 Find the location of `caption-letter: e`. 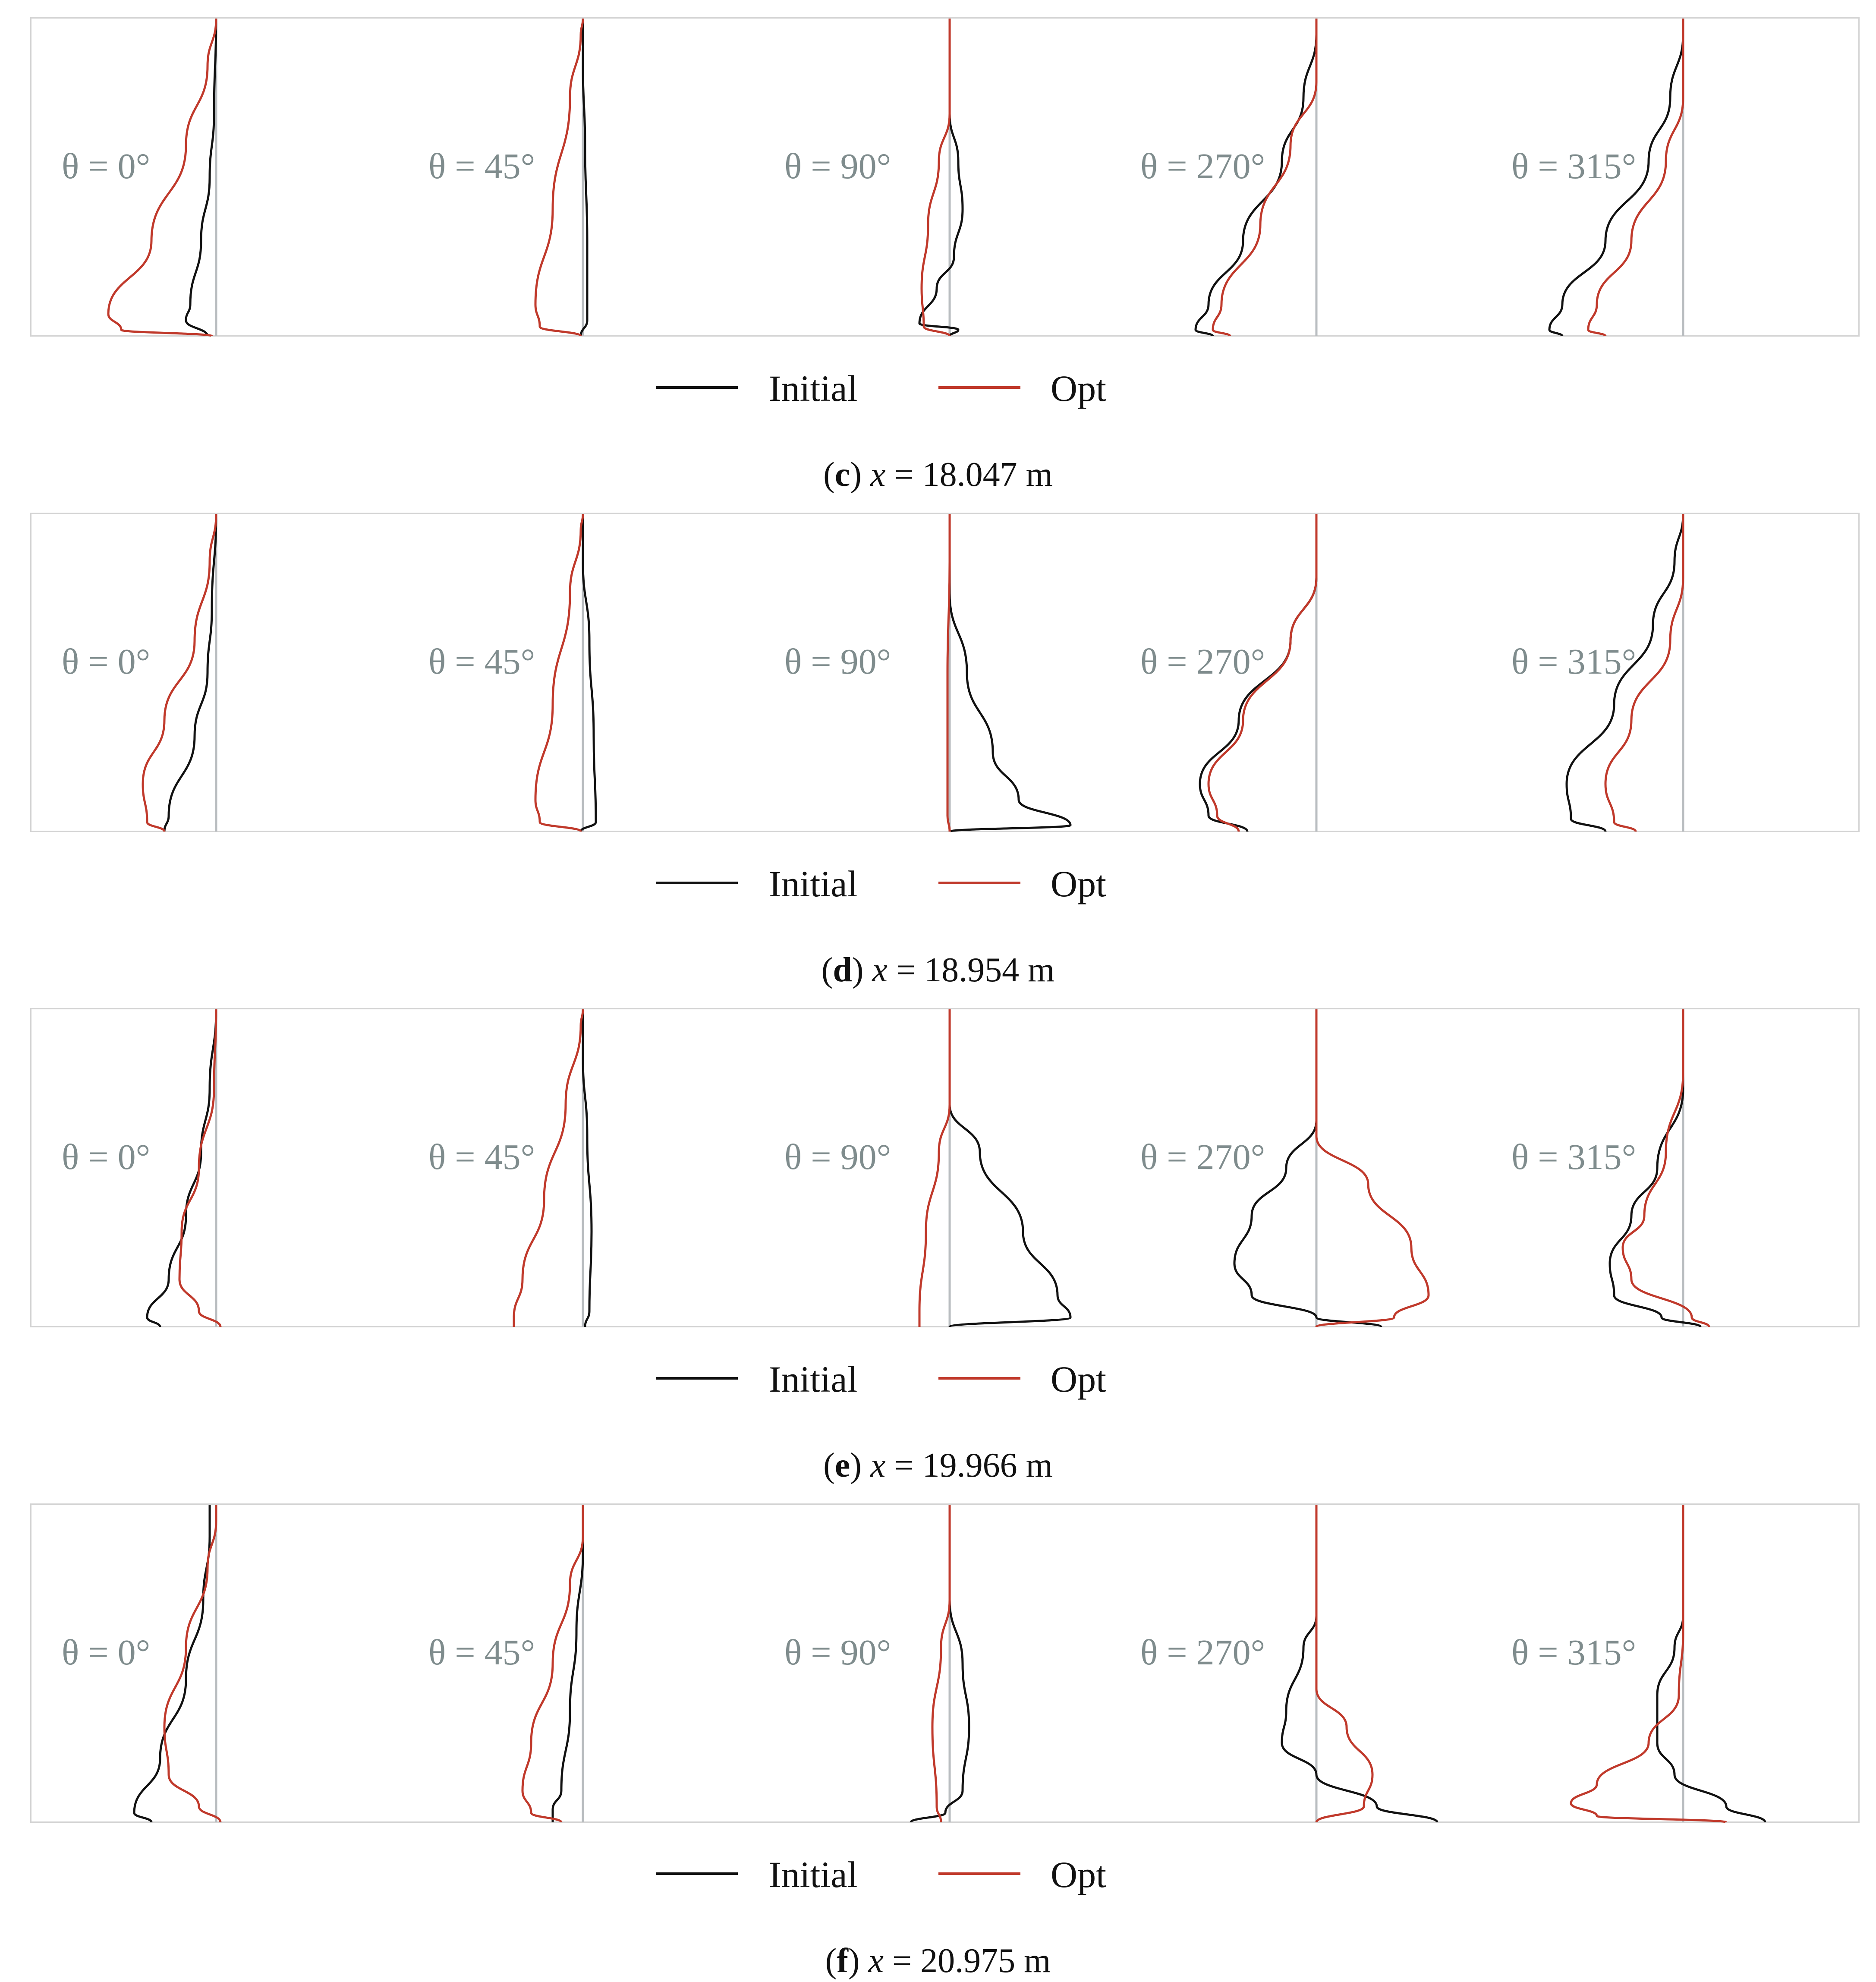

caption-letter: e is located at coordinates (842, 1465).